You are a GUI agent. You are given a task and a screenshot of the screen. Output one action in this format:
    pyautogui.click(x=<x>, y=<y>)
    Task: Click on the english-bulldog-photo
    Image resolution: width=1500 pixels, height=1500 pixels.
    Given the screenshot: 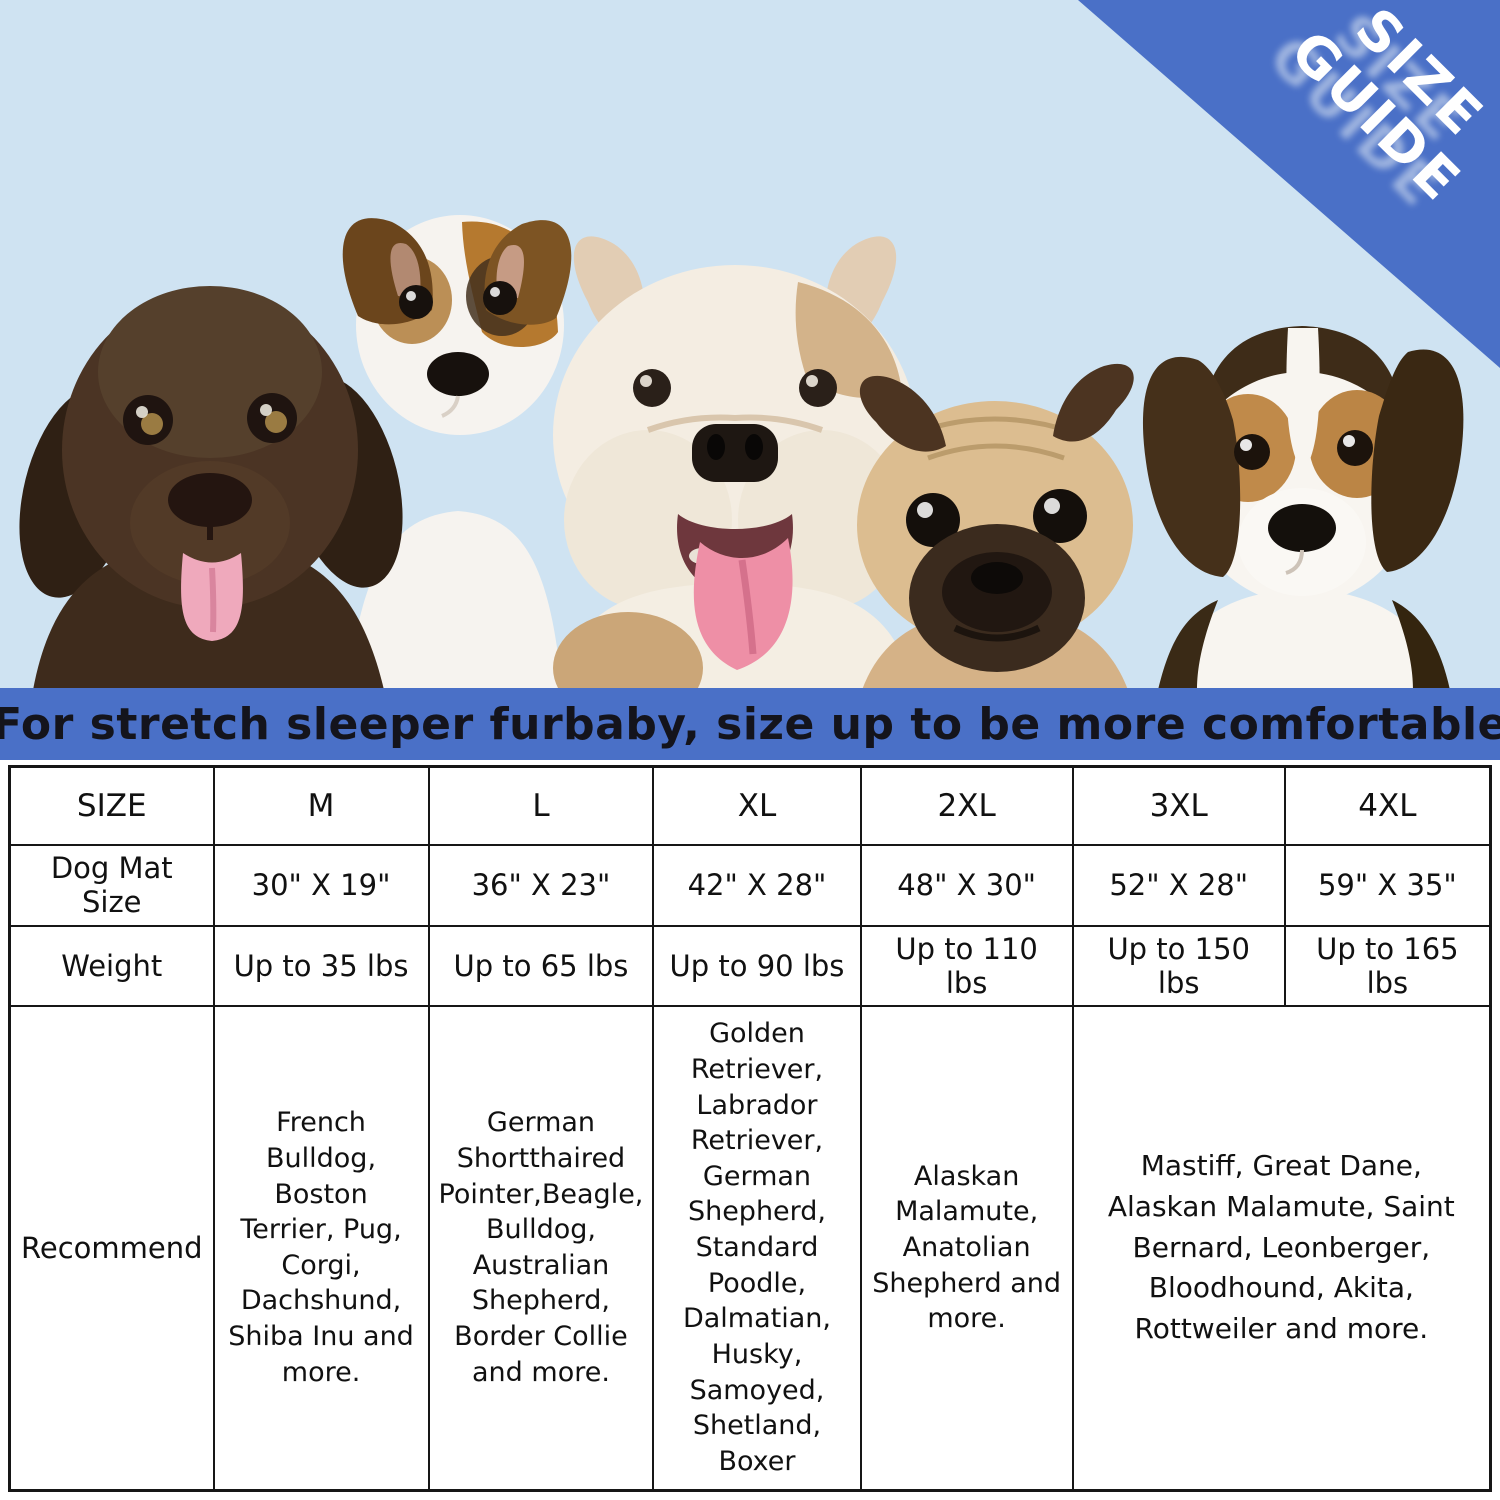 What is the action you would take?
    pyautogui.click(x=735, y=463)
    